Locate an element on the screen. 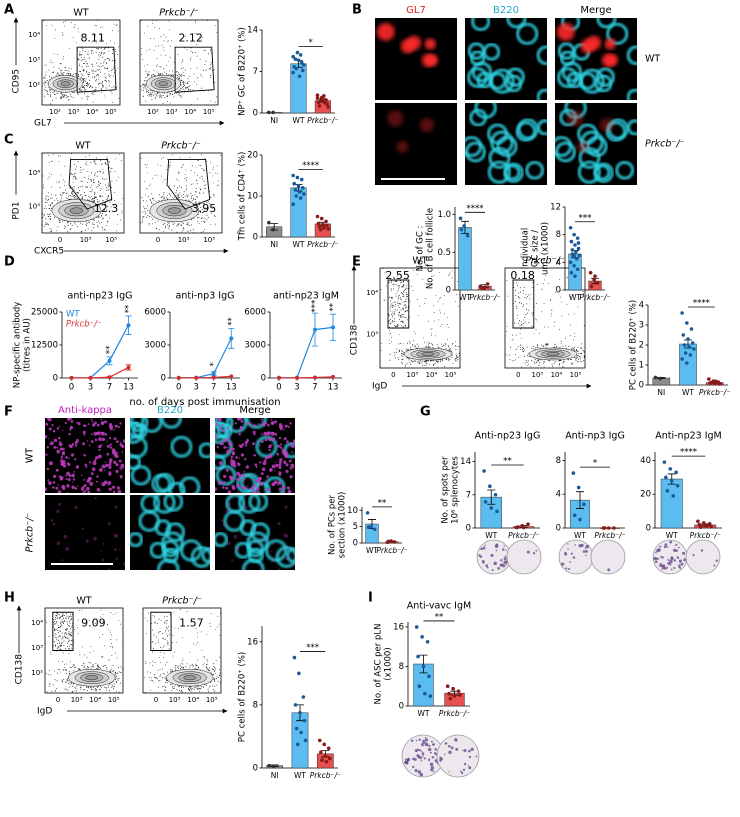 This screenshot has height=817, width=740. y-tick-label: 20 is located at coordinates (645, 495).